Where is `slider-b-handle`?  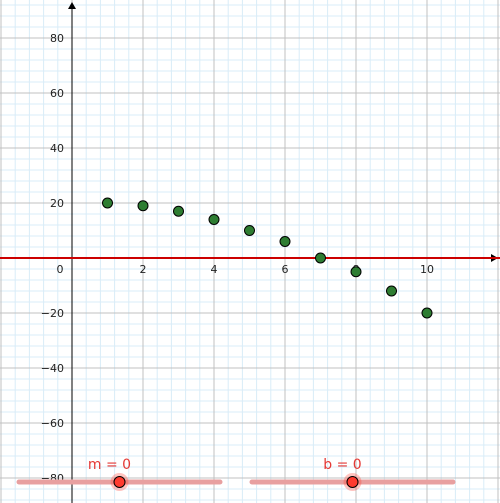 slider-b-handle is located at coordinates (352, 482).